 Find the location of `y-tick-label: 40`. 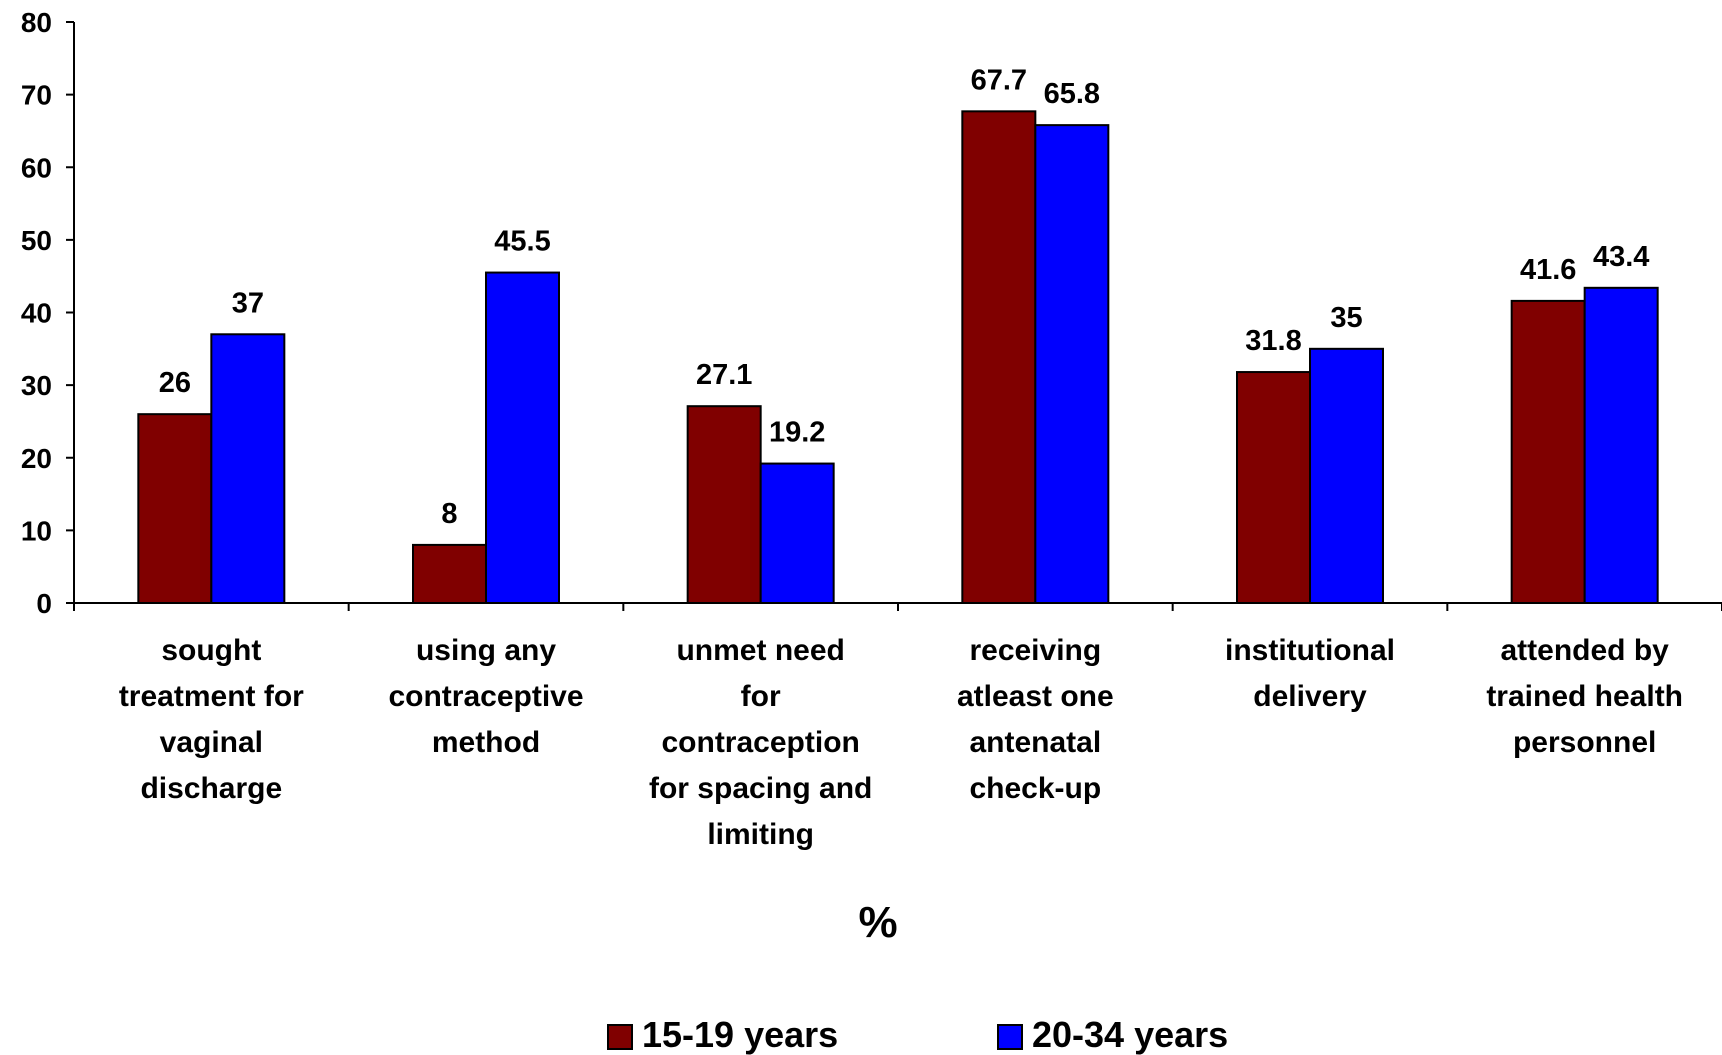

y-tick-label: 40 is located at coordinates (36, 313).